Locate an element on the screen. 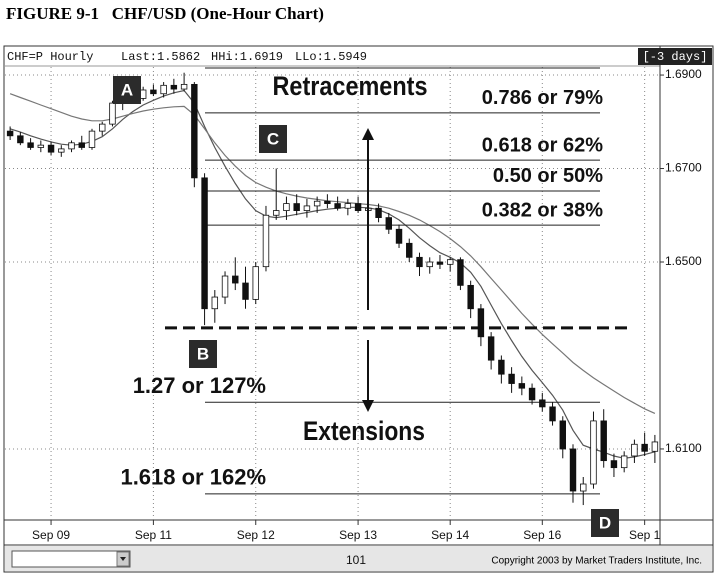 The image size is (719, 587). dropdown-arrow is located at coordinates (123, 559).